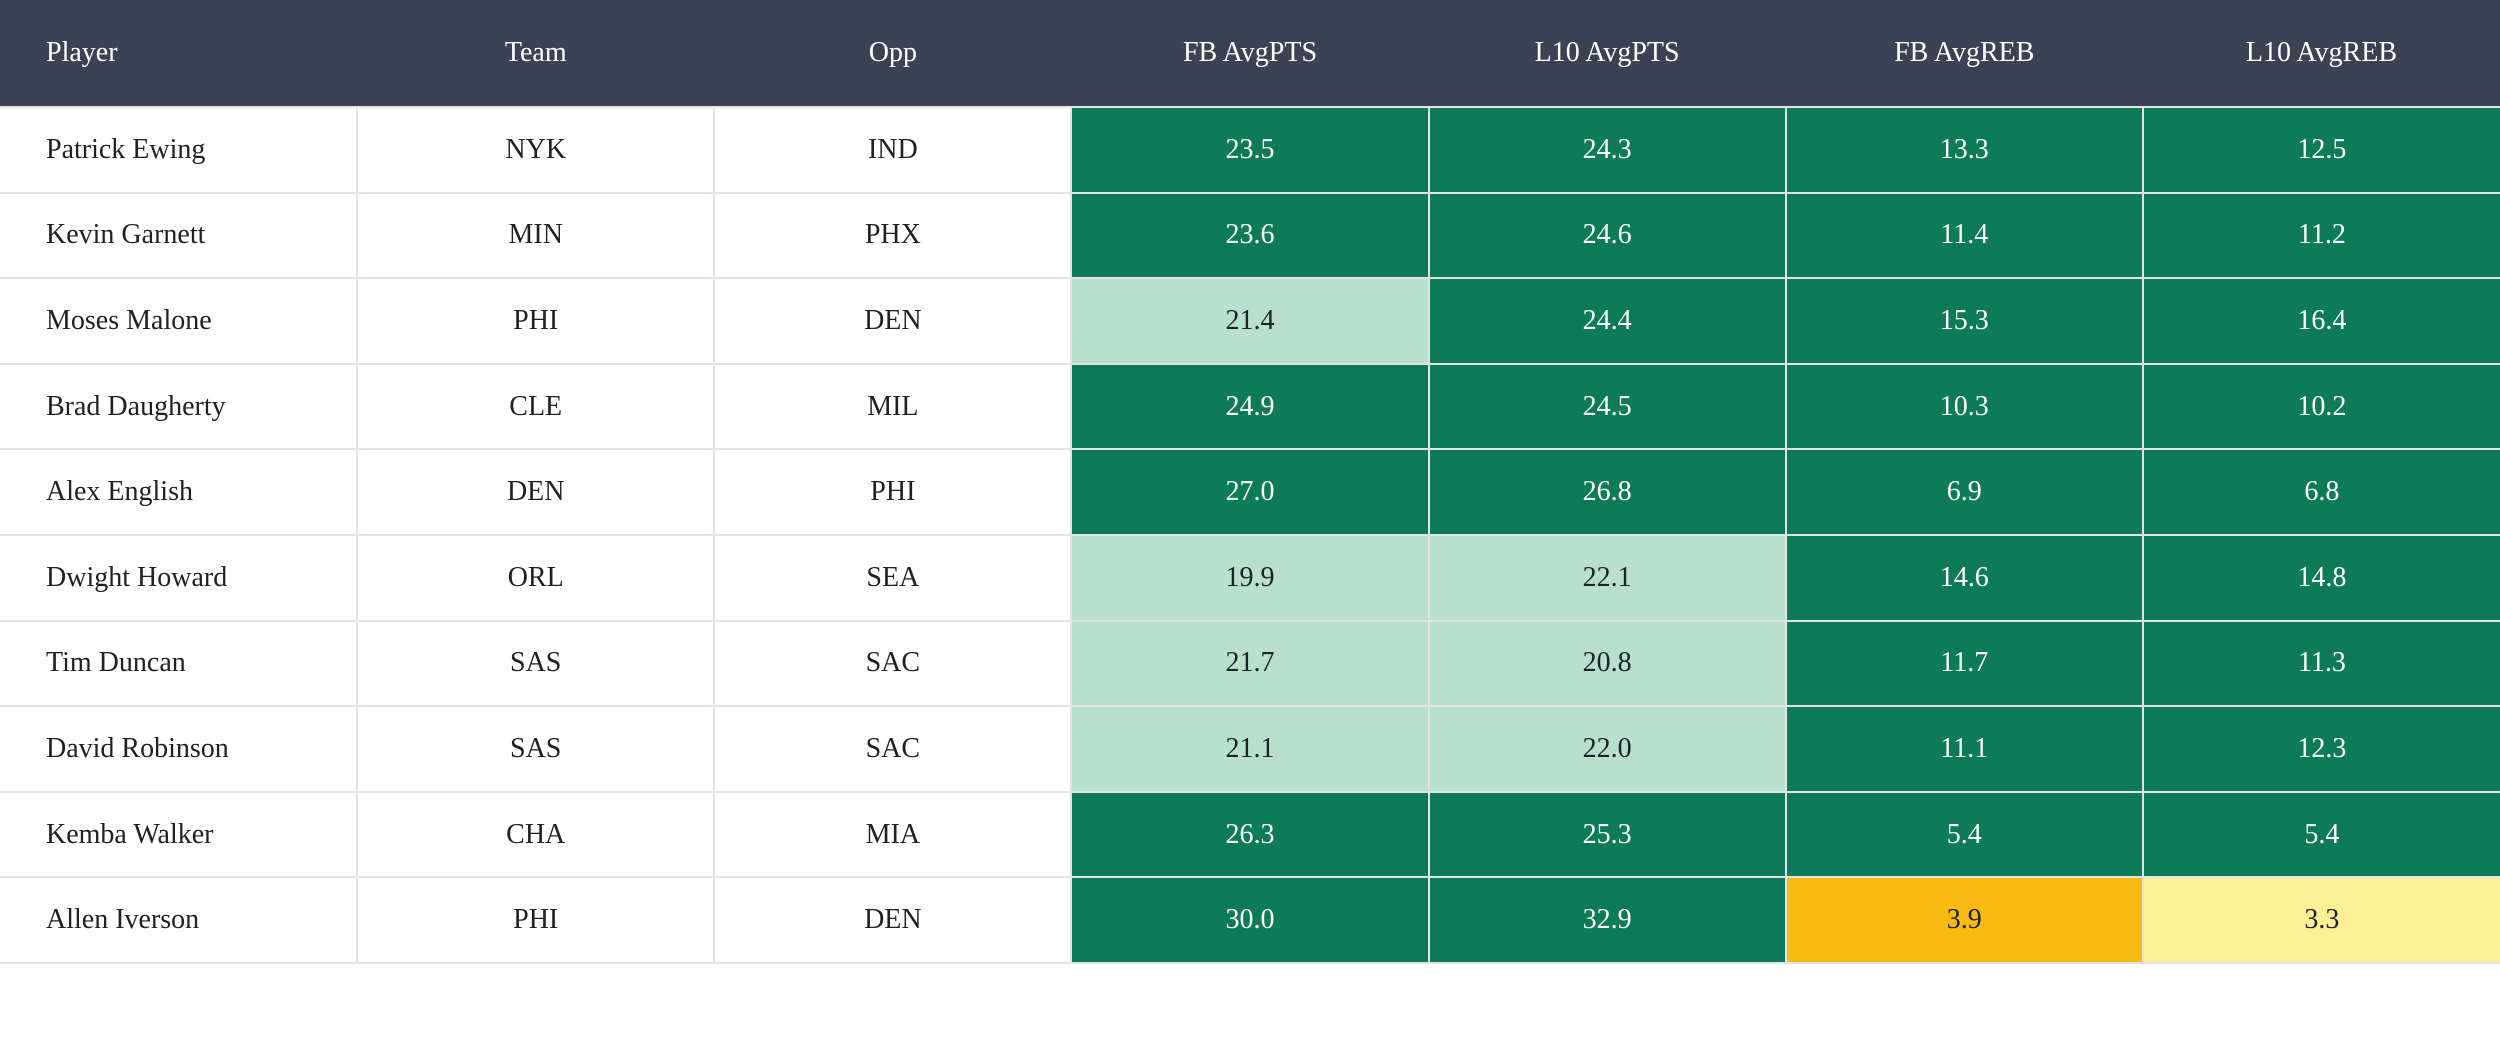  I want to click on stat-cell-fb-avgreb: 11.4, so click(1964, 235).